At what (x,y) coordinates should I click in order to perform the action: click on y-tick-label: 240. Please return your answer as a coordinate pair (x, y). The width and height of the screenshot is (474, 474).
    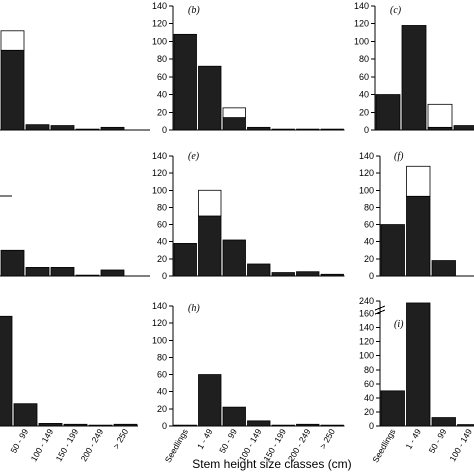
    Looking at the image, I should click on (366, 301).